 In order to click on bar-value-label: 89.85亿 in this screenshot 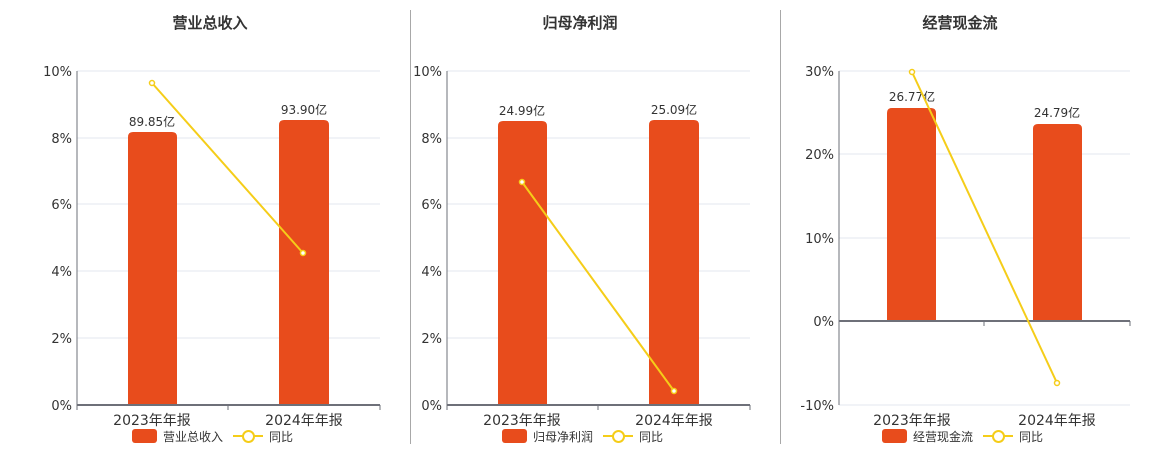, I will do `click(152, 121)`.